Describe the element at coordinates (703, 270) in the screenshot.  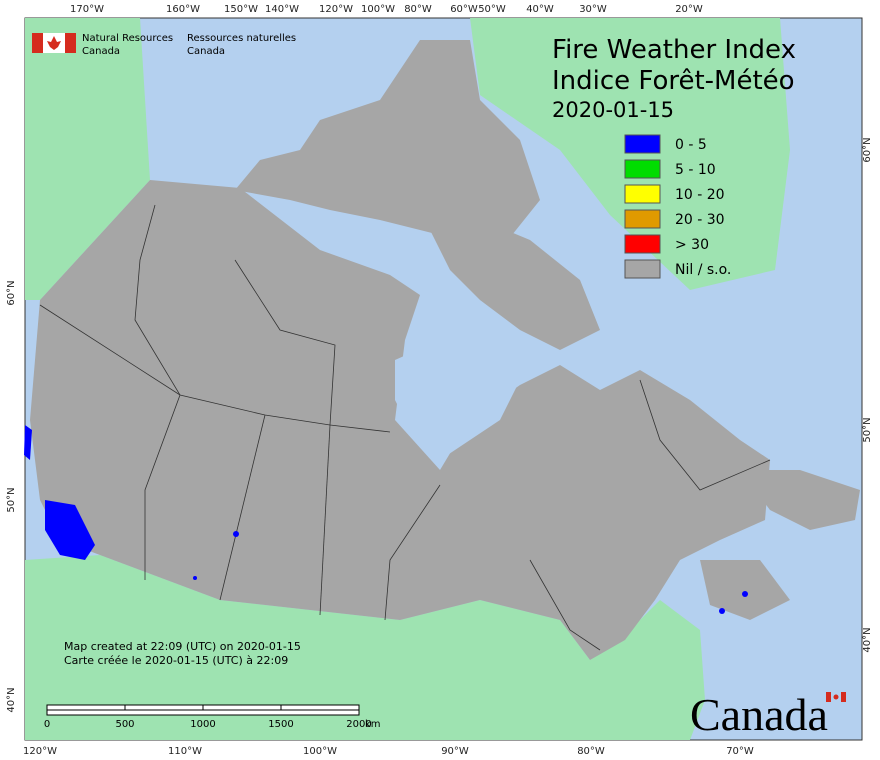
I see `legend-label: Nil / s.o.` at that location.